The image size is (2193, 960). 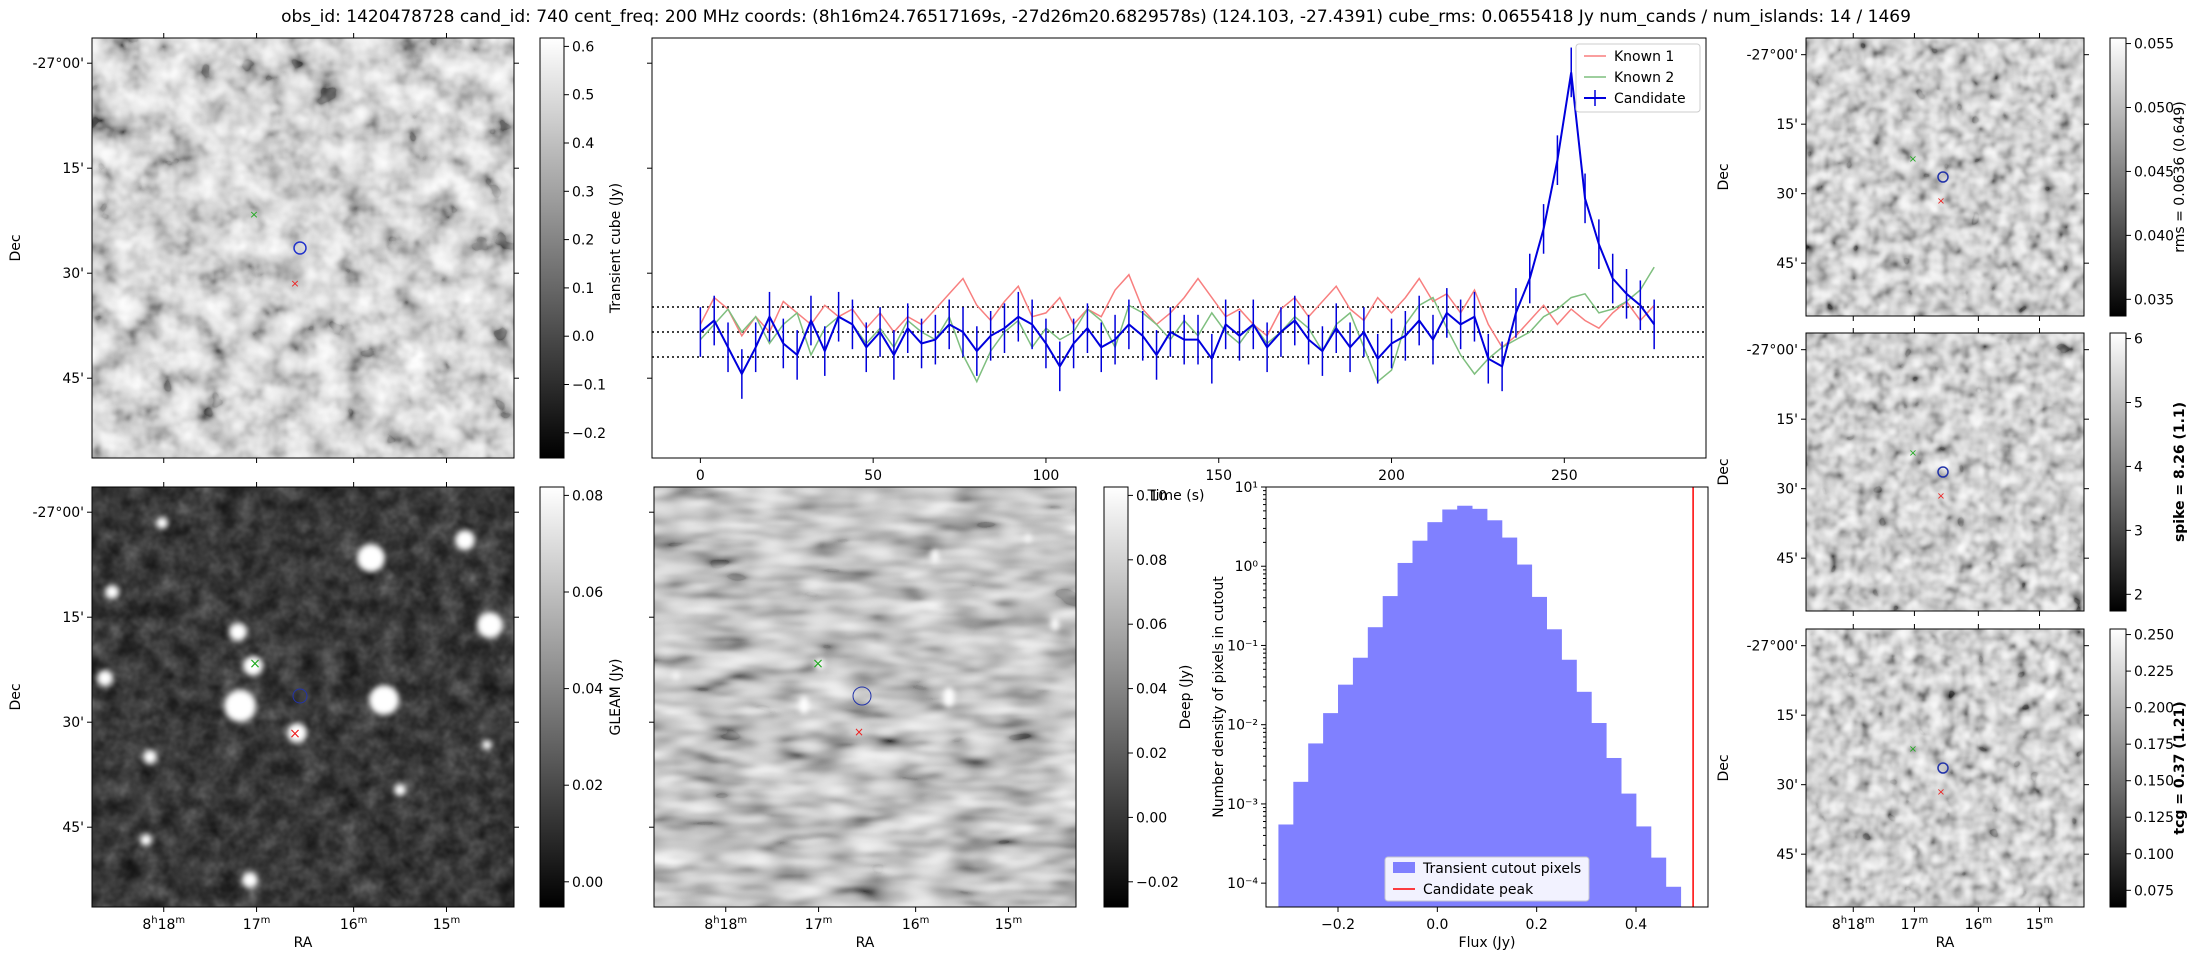 What do you see at coordinates (1945, 943) in the screenshot?
I see `ra-axis-label: RA` at bounding box center [1945, 943].